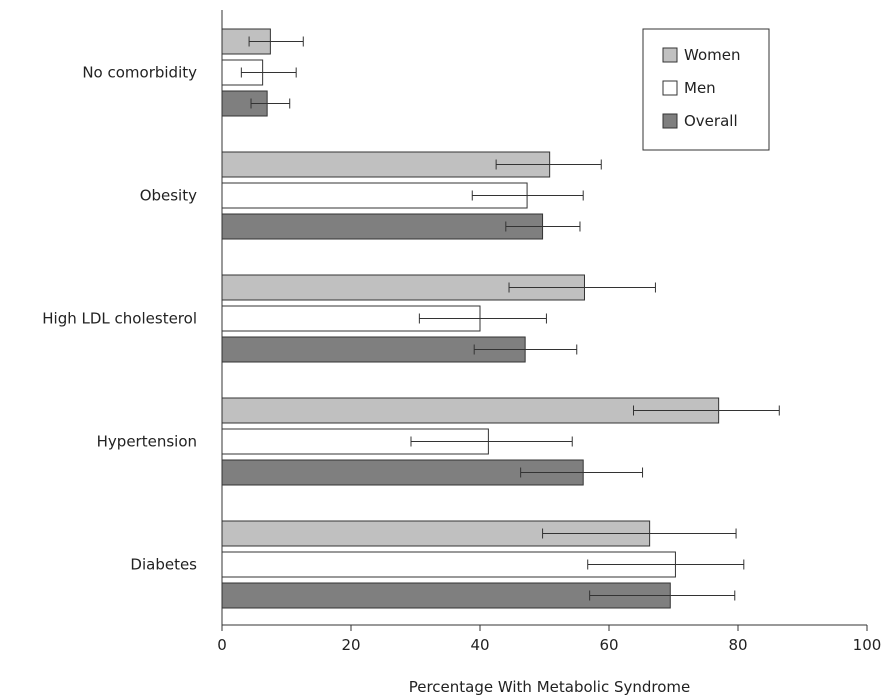 This screenshot has height=696, width=883. What do you see at coordinates (639, 533) in the screenshot?
I see `error-bar-women-diabetes` at bounding box center [639, 533].